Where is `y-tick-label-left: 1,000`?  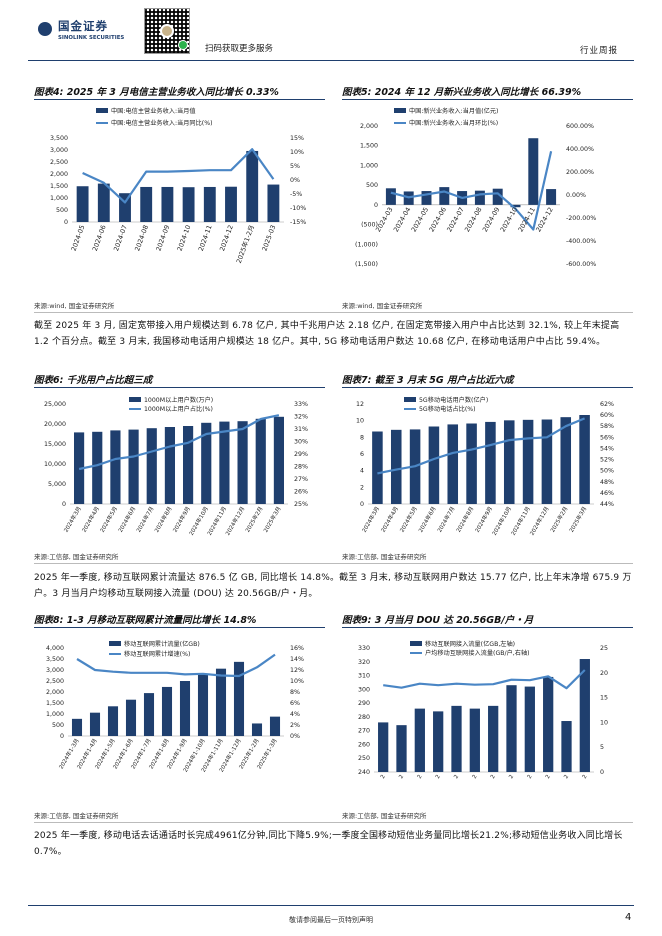 y-tick-label-left: 1,000 is located at coordinates (55, 714).